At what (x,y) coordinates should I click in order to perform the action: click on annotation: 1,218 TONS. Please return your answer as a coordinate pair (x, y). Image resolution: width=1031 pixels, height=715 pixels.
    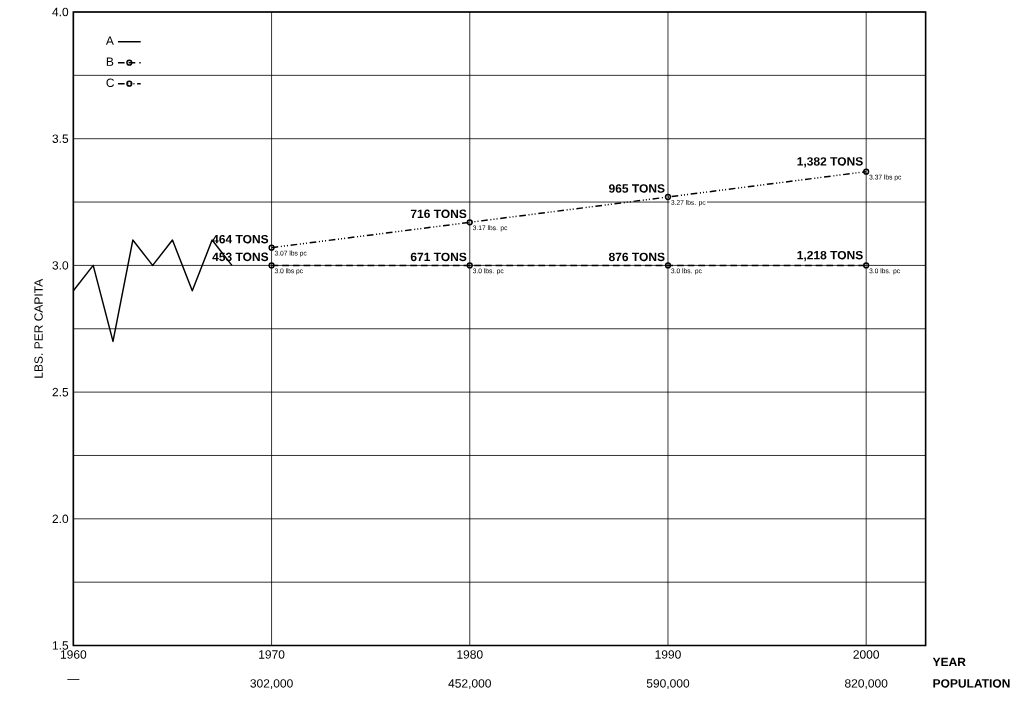
    Looking at the image, I should click on (830, 256).